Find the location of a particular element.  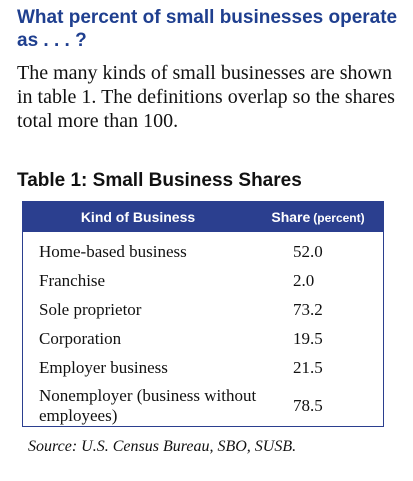

share-cell: 78.5 is located at coordinates (308, 405).